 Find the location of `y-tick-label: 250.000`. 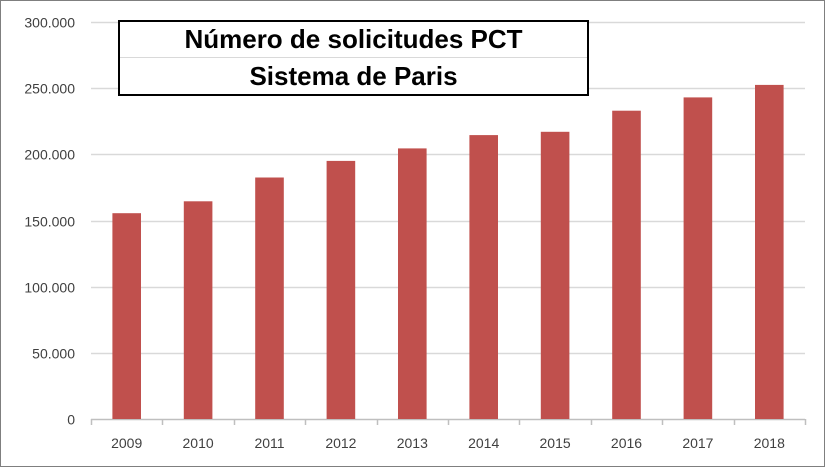

y-tick-label: 250.000 is located at coordinates (49, 89).